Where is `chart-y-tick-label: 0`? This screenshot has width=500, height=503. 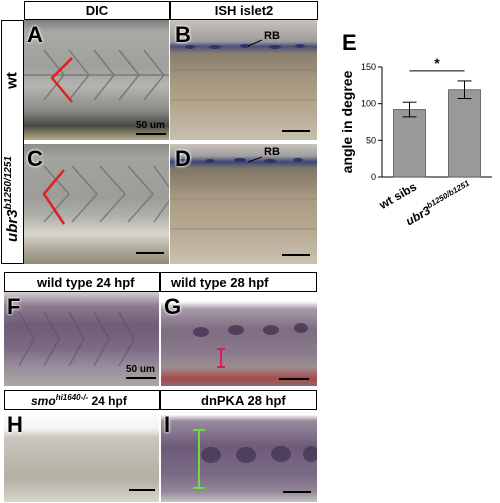
chart-y-tick-label: 0 is located at coordinates (373, 177).